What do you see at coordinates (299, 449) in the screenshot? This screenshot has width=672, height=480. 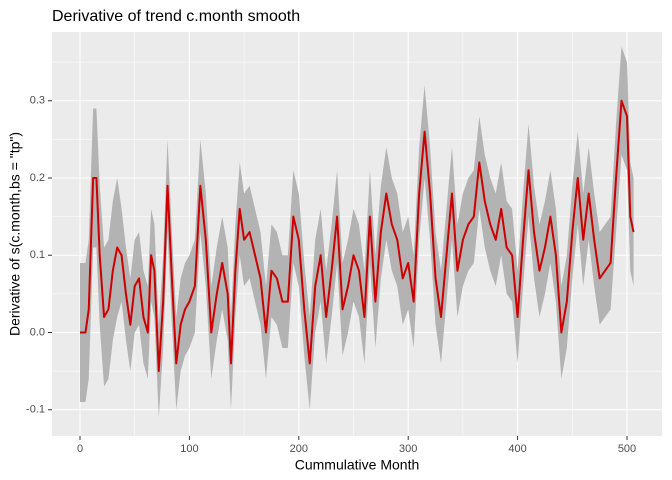 I see `x-tick-label: 200` at bounding box center [299, 449].